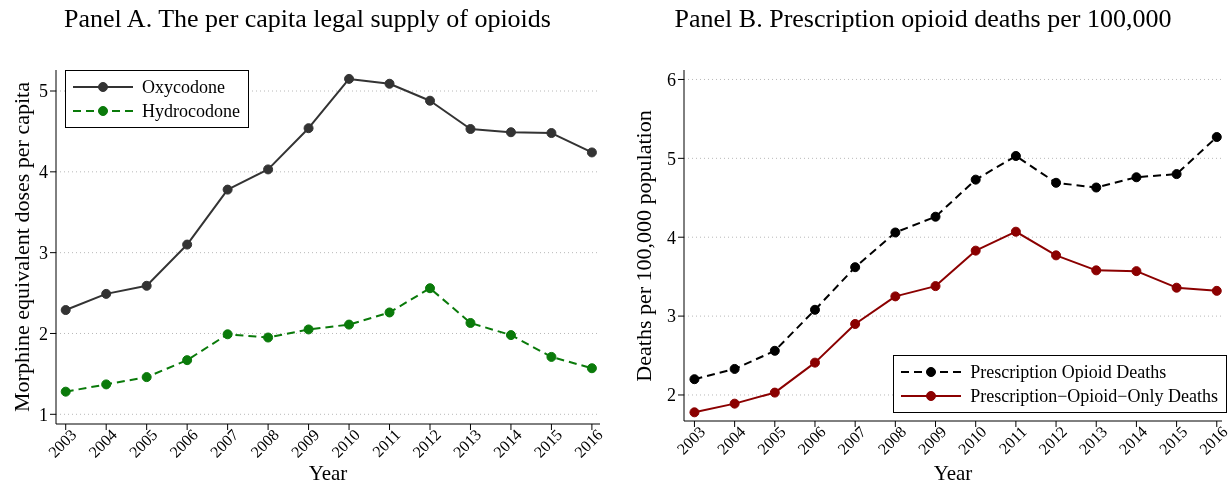 The image size is (1231, 485). Describe the element at coordinates (1012, 440) in the screenshot. I see `x-tick-label: 2011` at that location.